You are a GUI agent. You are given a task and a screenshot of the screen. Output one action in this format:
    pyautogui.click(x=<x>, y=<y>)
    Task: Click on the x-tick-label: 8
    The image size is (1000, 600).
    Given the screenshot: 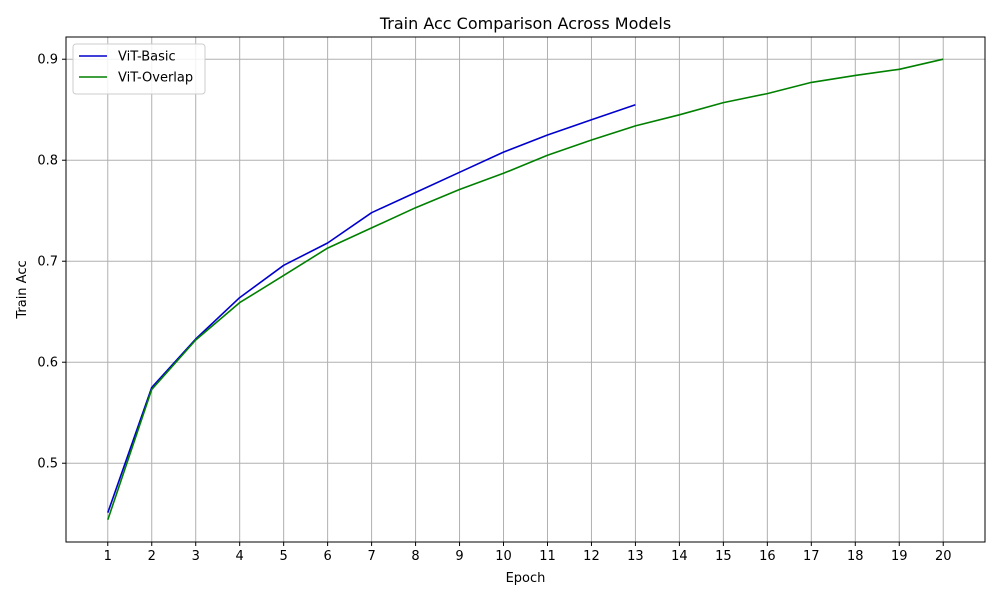 What is the action you would take?
    pyautogui.click(x=415, y=556)
    